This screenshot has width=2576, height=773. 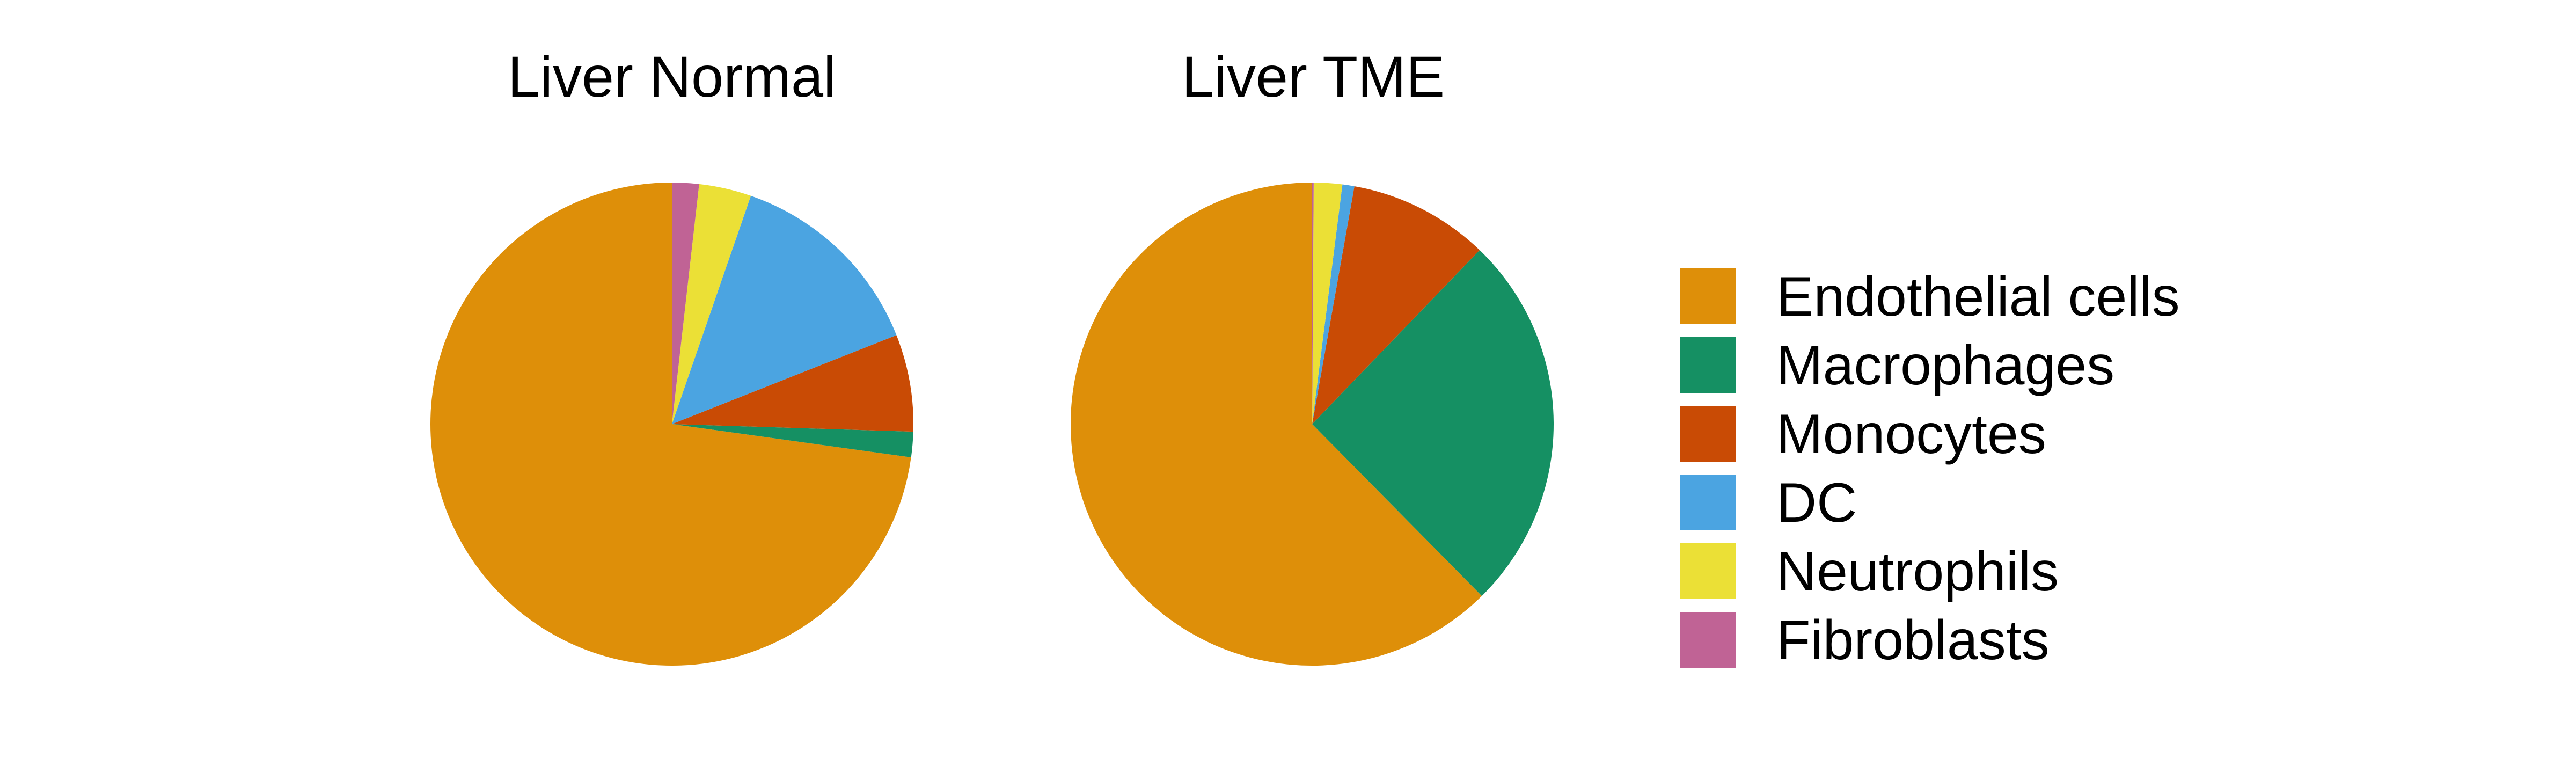 What do you see at coordinates (1816, 503) in the screenshot?
I see `legend-label-dc: DC` at bounding box center [1816, 503].